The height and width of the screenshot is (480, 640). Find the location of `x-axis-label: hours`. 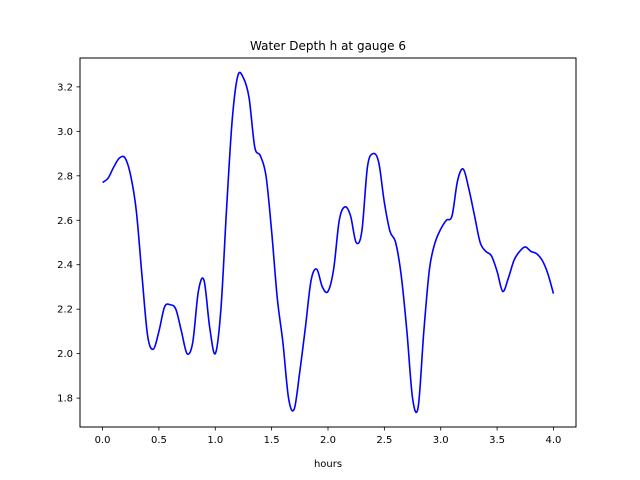

x-axis-label: hours is located at coordinates (328, 464).